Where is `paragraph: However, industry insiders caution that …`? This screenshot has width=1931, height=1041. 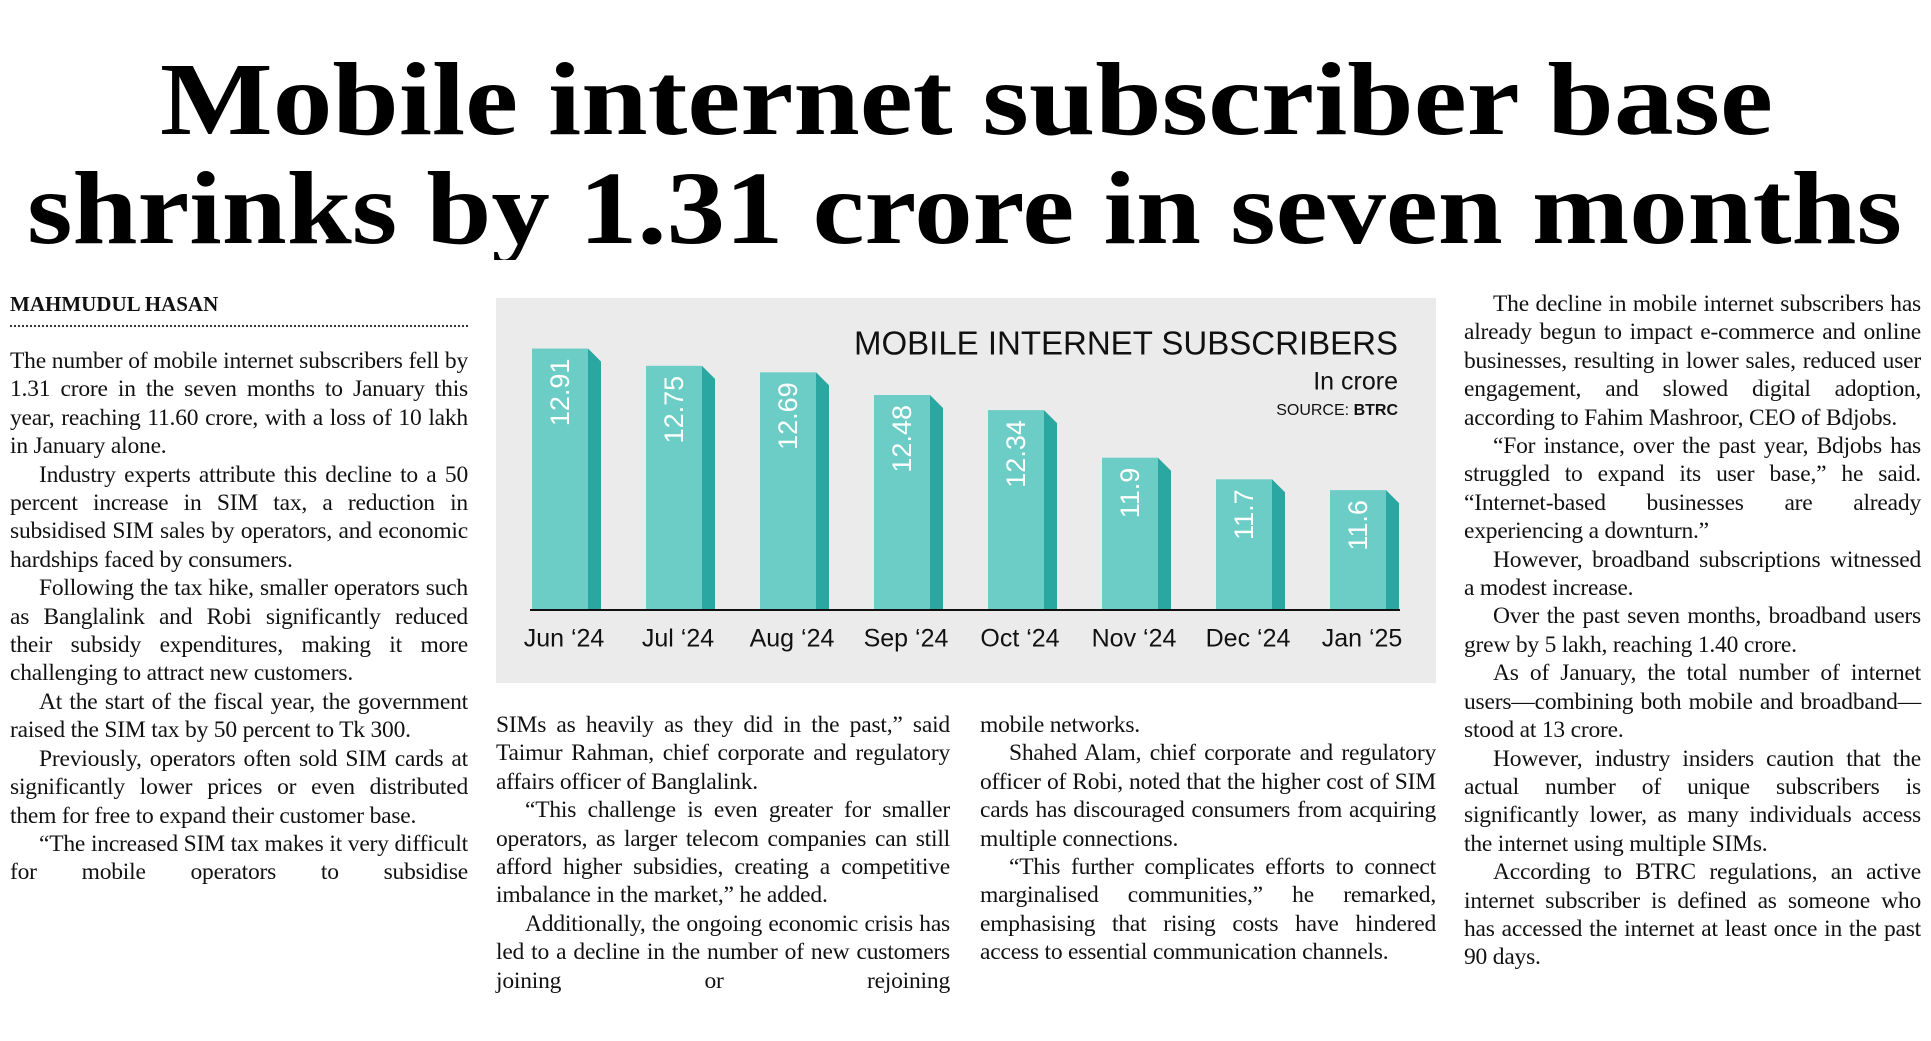
paragraph: However, industry insiders caution that … is located at coordinates (1692, 801).